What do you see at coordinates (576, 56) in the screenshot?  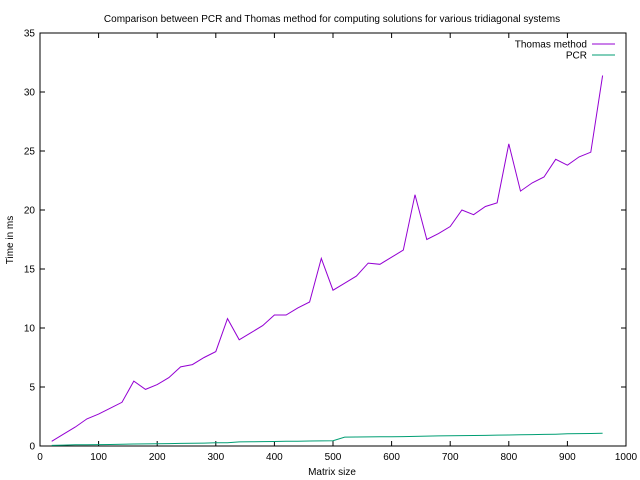 I see `legend-label-pcr: PCR` at bounding box center [576, 56].